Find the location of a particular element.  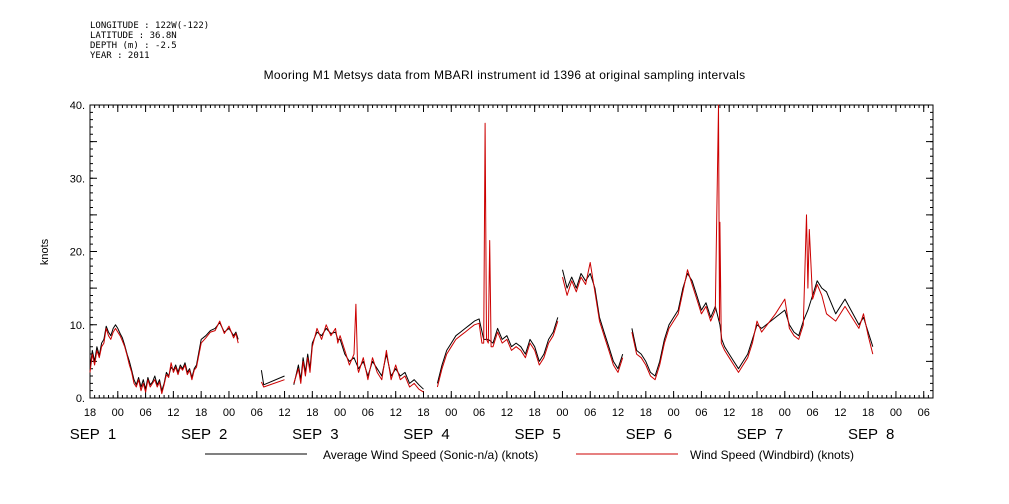

day-label: SEP 5 is located at coordinates (537, 434).